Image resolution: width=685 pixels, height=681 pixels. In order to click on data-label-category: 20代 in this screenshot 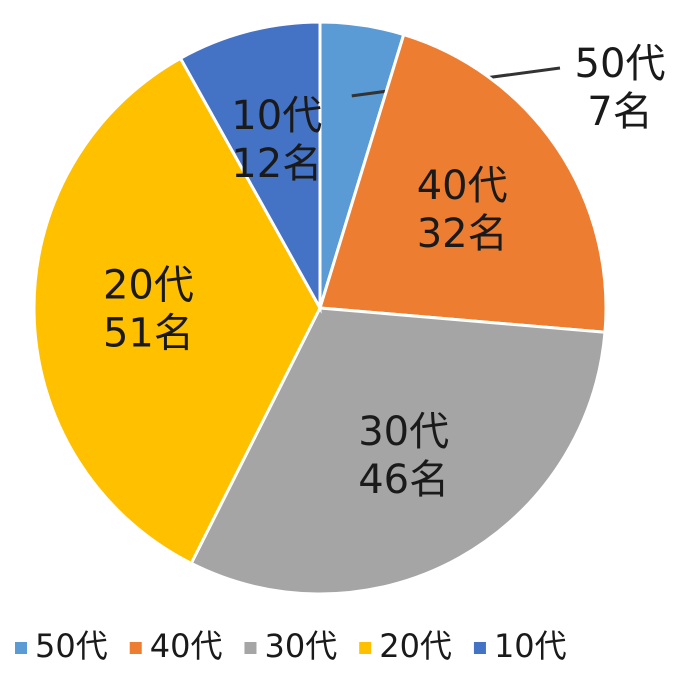, I will do `click(148, 286)`.